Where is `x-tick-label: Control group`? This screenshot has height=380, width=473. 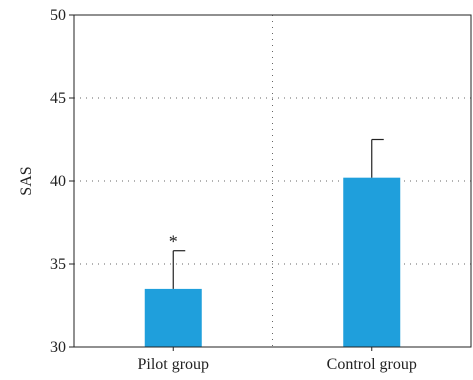 x-tick-label: Control group is located at coordinates (372, 364).